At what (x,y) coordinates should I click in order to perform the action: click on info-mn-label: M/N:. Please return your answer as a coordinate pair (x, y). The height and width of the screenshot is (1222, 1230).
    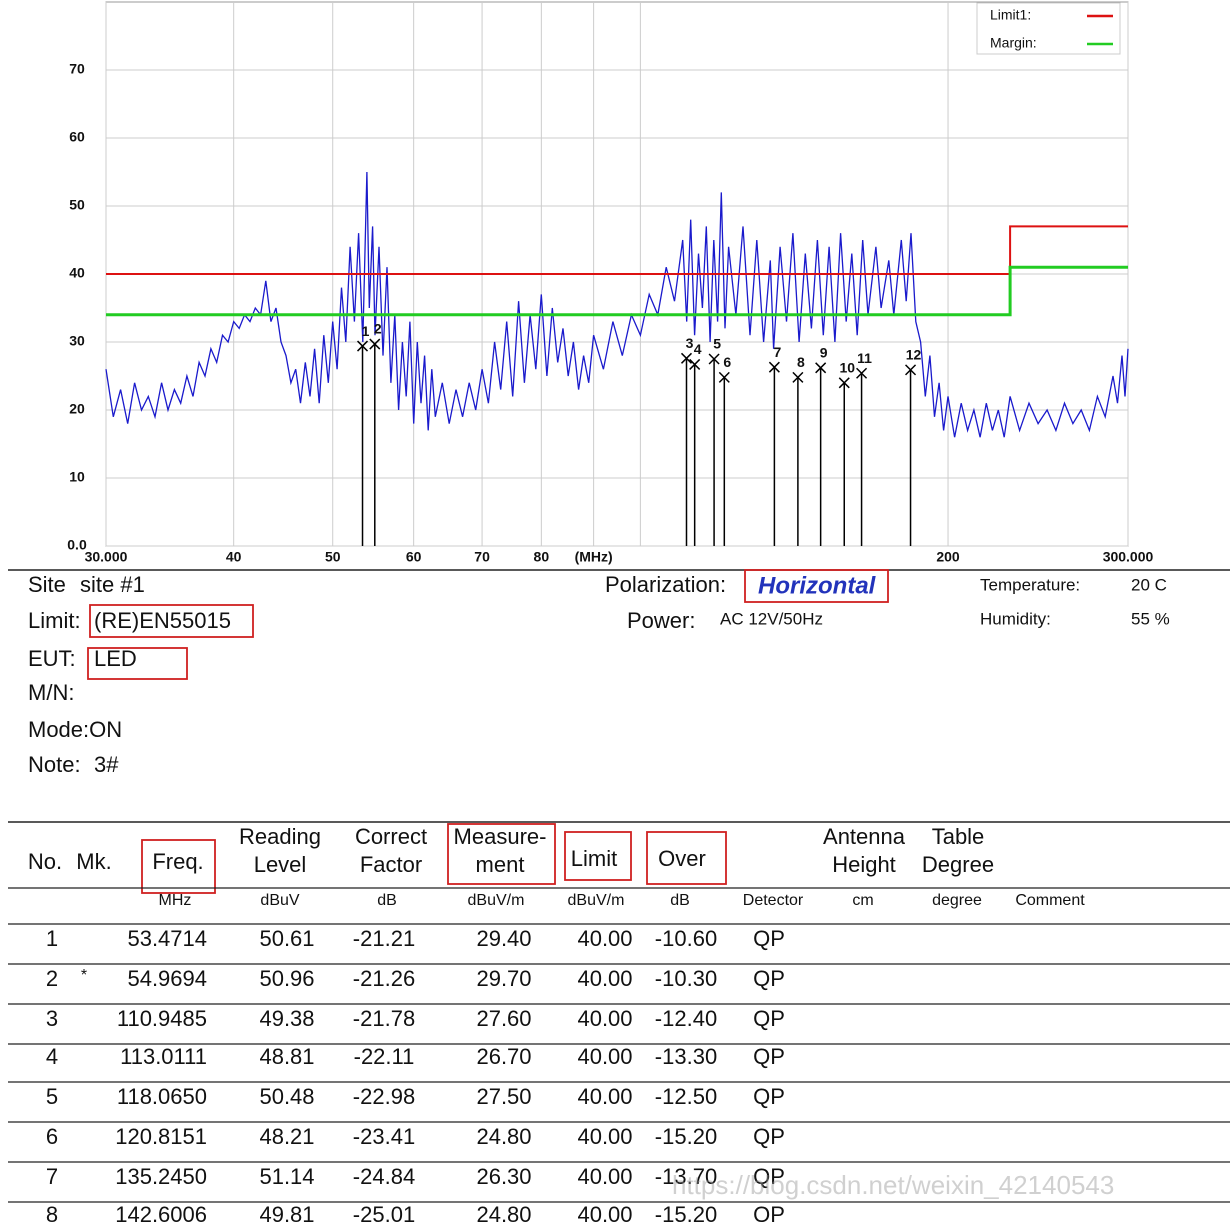
    Looking at the image, I should click on (51, 692).